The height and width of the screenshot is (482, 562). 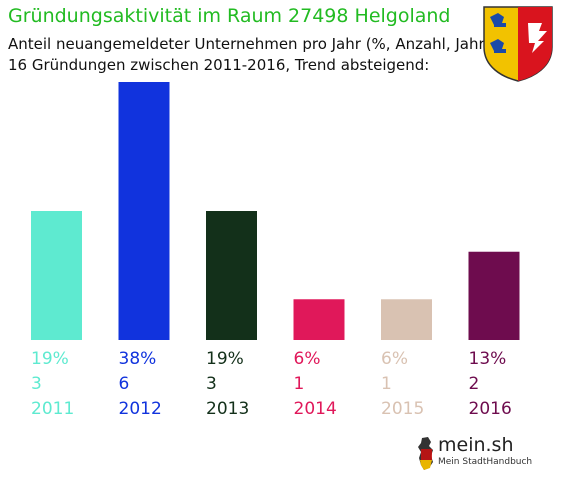 I want to click on bar-2014, so click(x=319, y=319).